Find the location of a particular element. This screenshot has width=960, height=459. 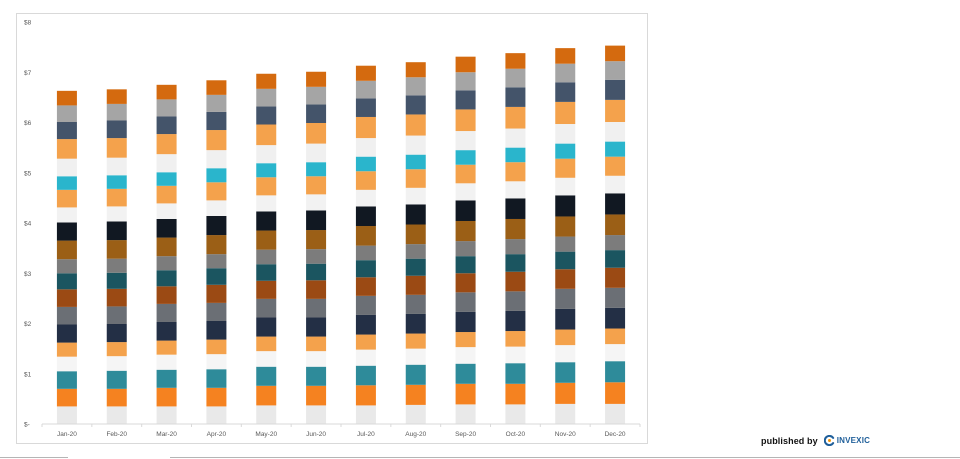

invexic-logo-icon is located at coordinates (828, 440).